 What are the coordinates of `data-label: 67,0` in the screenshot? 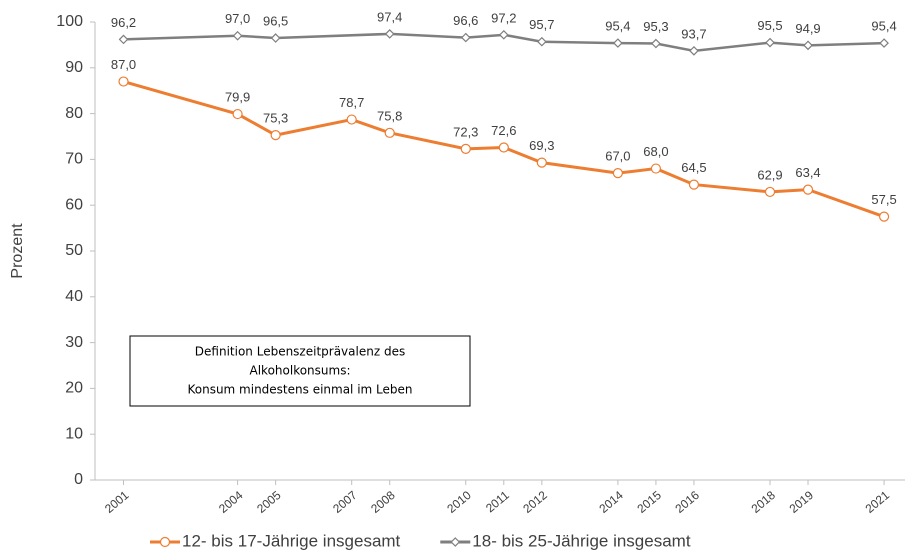 It's located at (617, 156).